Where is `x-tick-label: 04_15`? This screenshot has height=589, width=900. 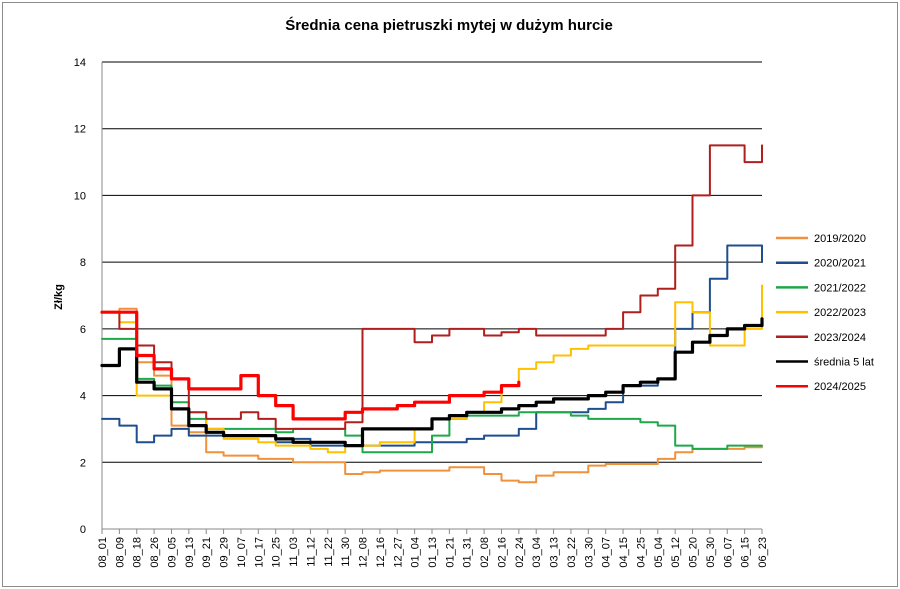 x-tick-label: 04_15 is located at coordinates (624, 552).